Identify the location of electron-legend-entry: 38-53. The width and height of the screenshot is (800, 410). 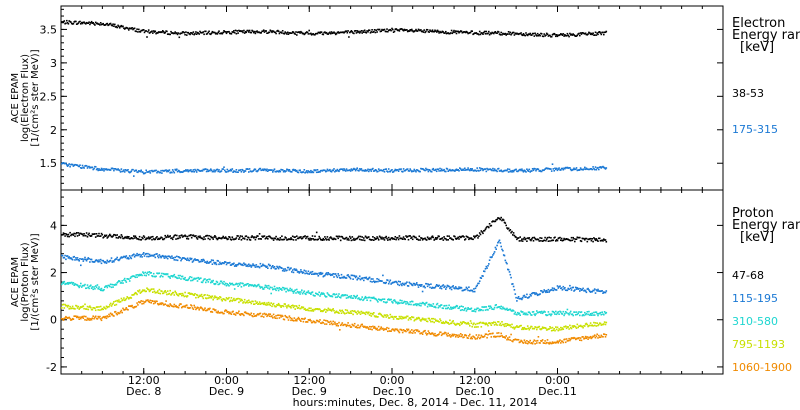
(748, 93).